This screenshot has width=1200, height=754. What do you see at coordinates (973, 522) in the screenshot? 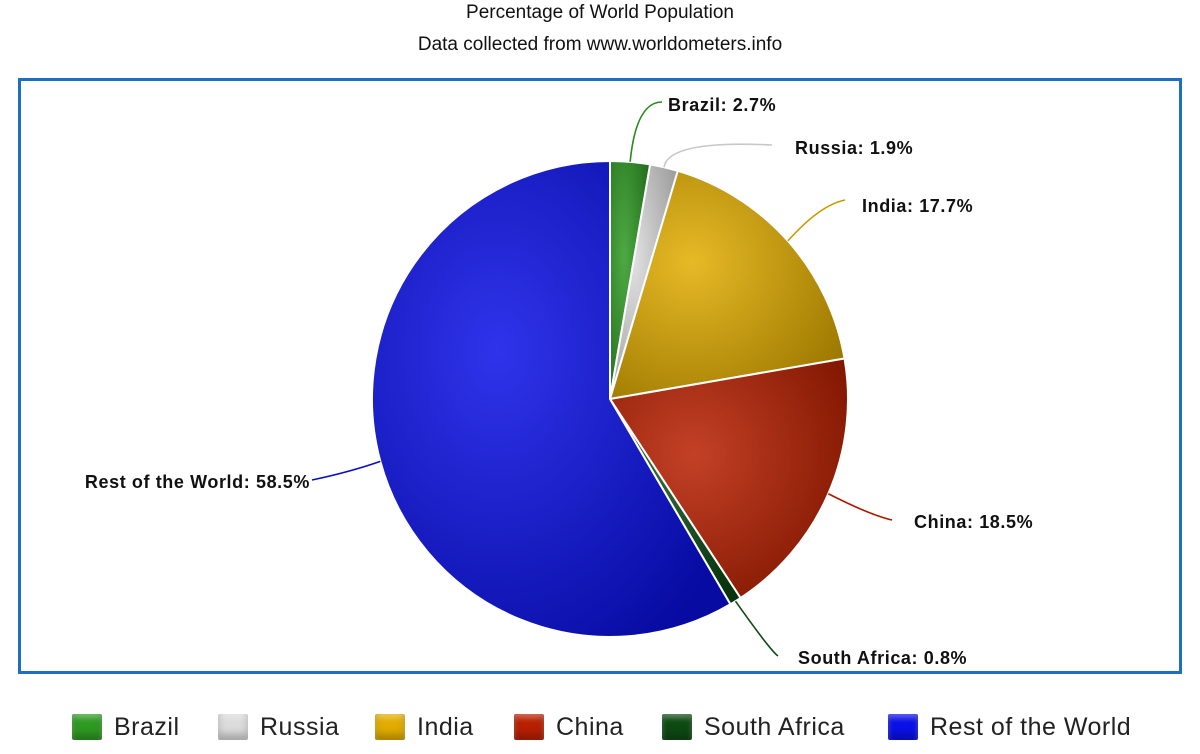
I see `slice-label-china: China: 18.5%` at bounding box center [973, 522].